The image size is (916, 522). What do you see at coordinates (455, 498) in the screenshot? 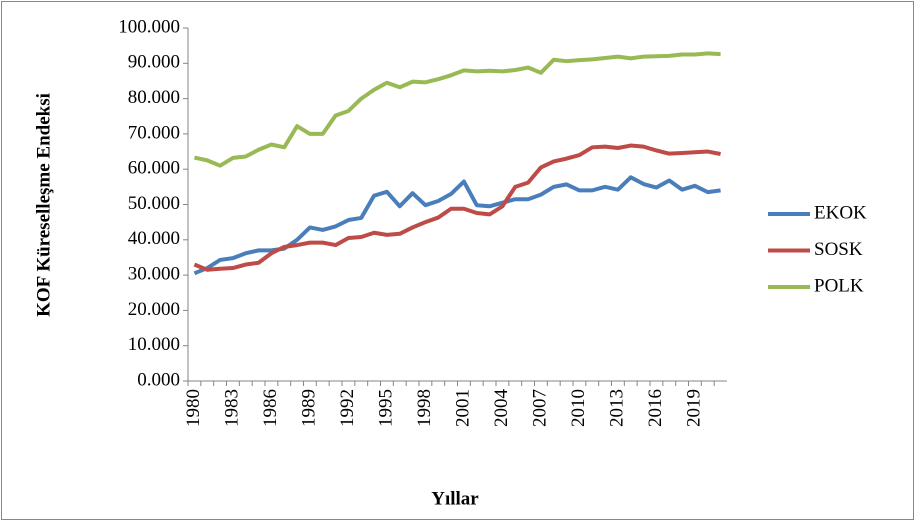
I see `x-axis-label: Yıllar` at bounding box center [455, 498].